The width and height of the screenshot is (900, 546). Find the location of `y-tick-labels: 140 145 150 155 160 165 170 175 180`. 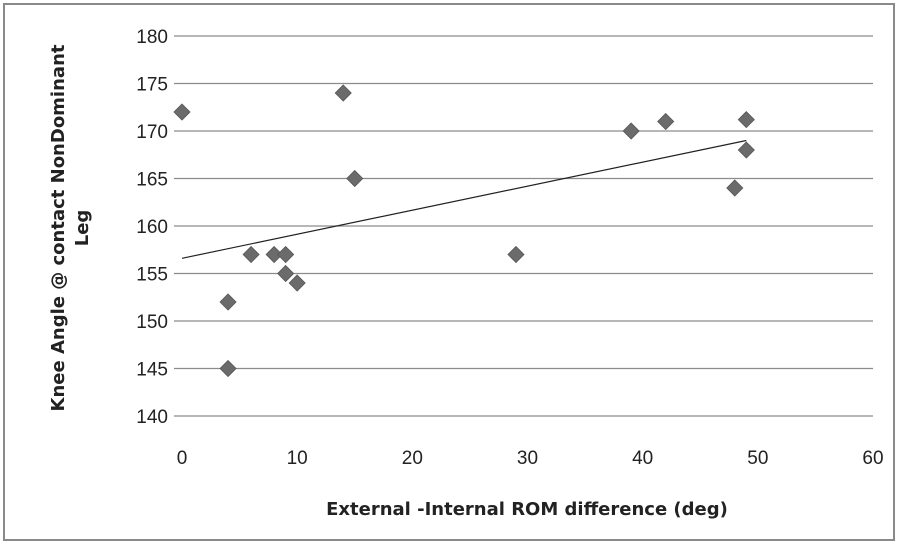

y-tick-labels: 140 145 150 155 160 165 170 175 180 is located at coordinates (152, 227).